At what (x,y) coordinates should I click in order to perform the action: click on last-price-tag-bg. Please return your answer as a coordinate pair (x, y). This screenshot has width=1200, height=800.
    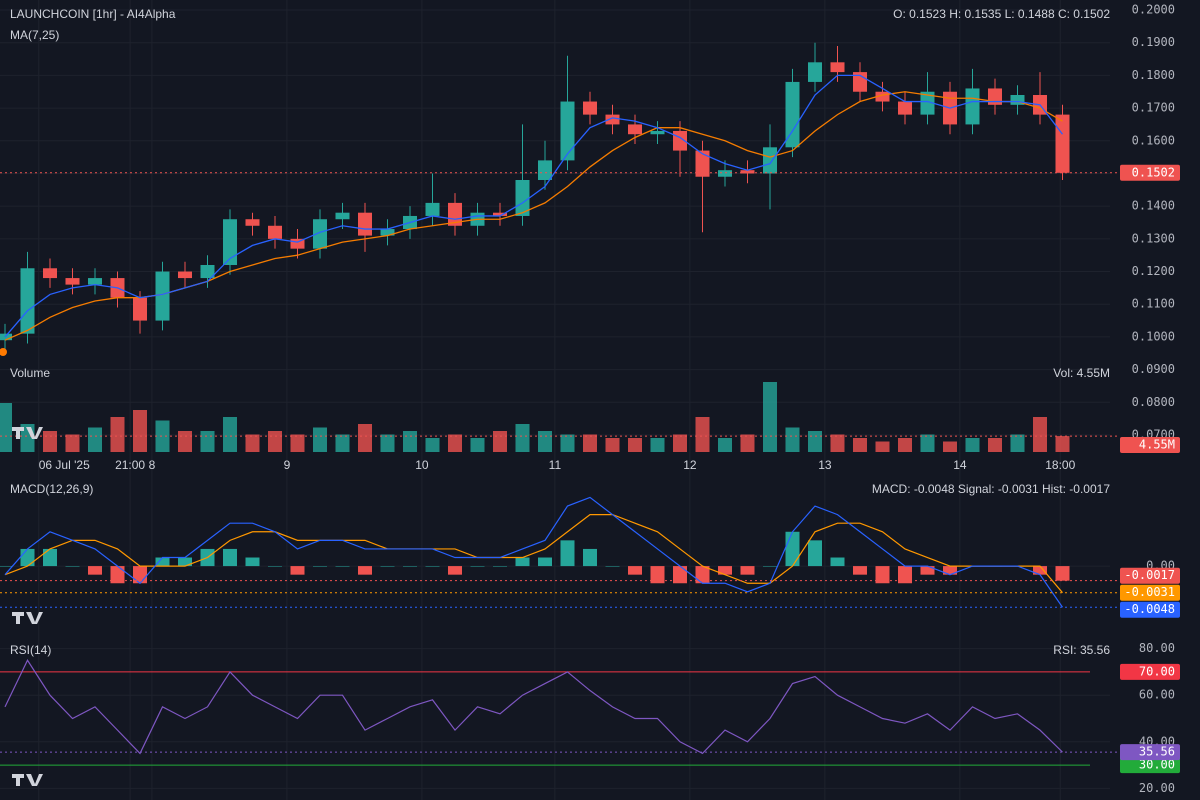
    Looking at the image, I should click on (1150, 172).